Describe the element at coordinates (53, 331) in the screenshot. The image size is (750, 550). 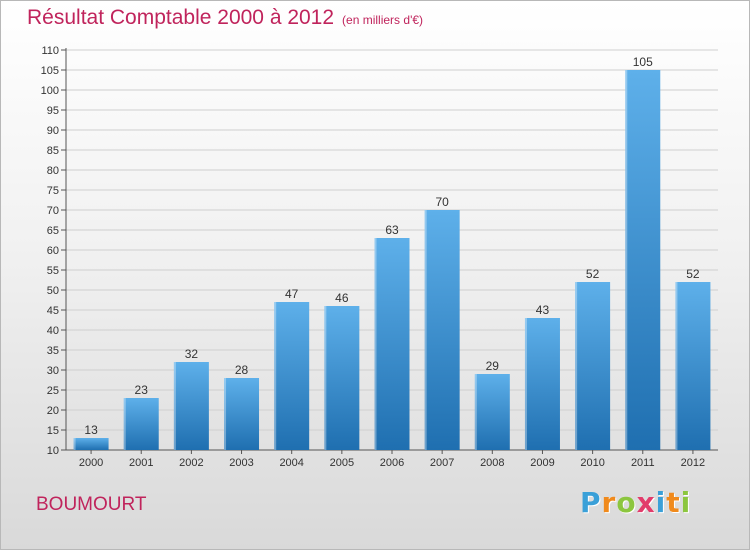
I see `y-tick-label: 40` at that location.